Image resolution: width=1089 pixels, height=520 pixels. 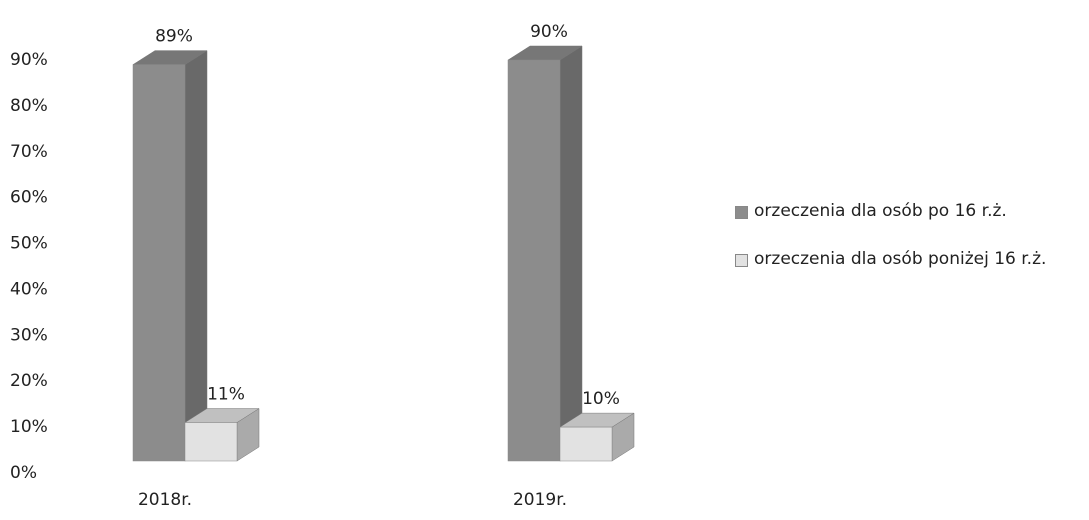 What do you see at coordinates (165, 500) in the screenshot?
I see `x-tick-label: 2018r.` at bounding box center [165, 500].